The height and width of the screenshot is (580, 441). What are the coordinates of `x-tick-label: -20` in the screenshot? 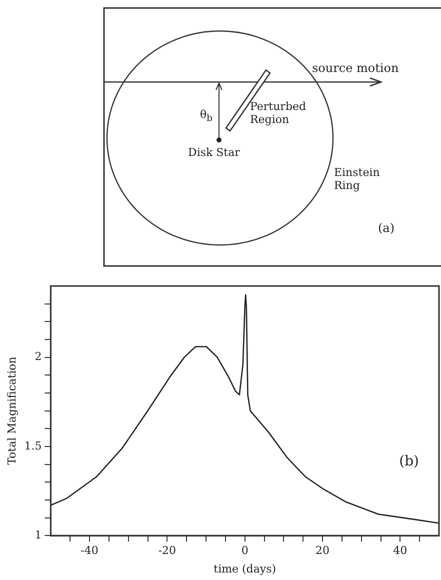 It's located at (167, 551).